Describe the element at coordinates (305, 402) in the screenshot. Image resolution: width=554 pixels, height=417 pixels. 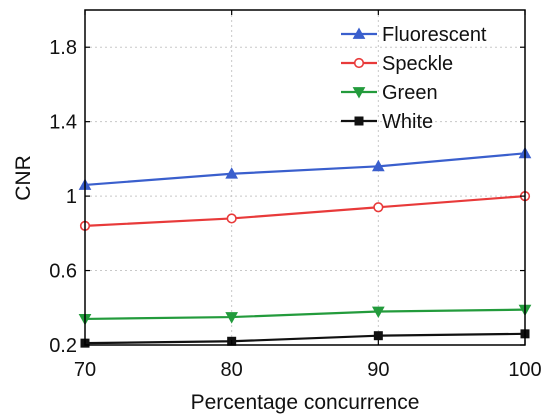
I see `x-axis-label: Percentage concurrence` at that location.